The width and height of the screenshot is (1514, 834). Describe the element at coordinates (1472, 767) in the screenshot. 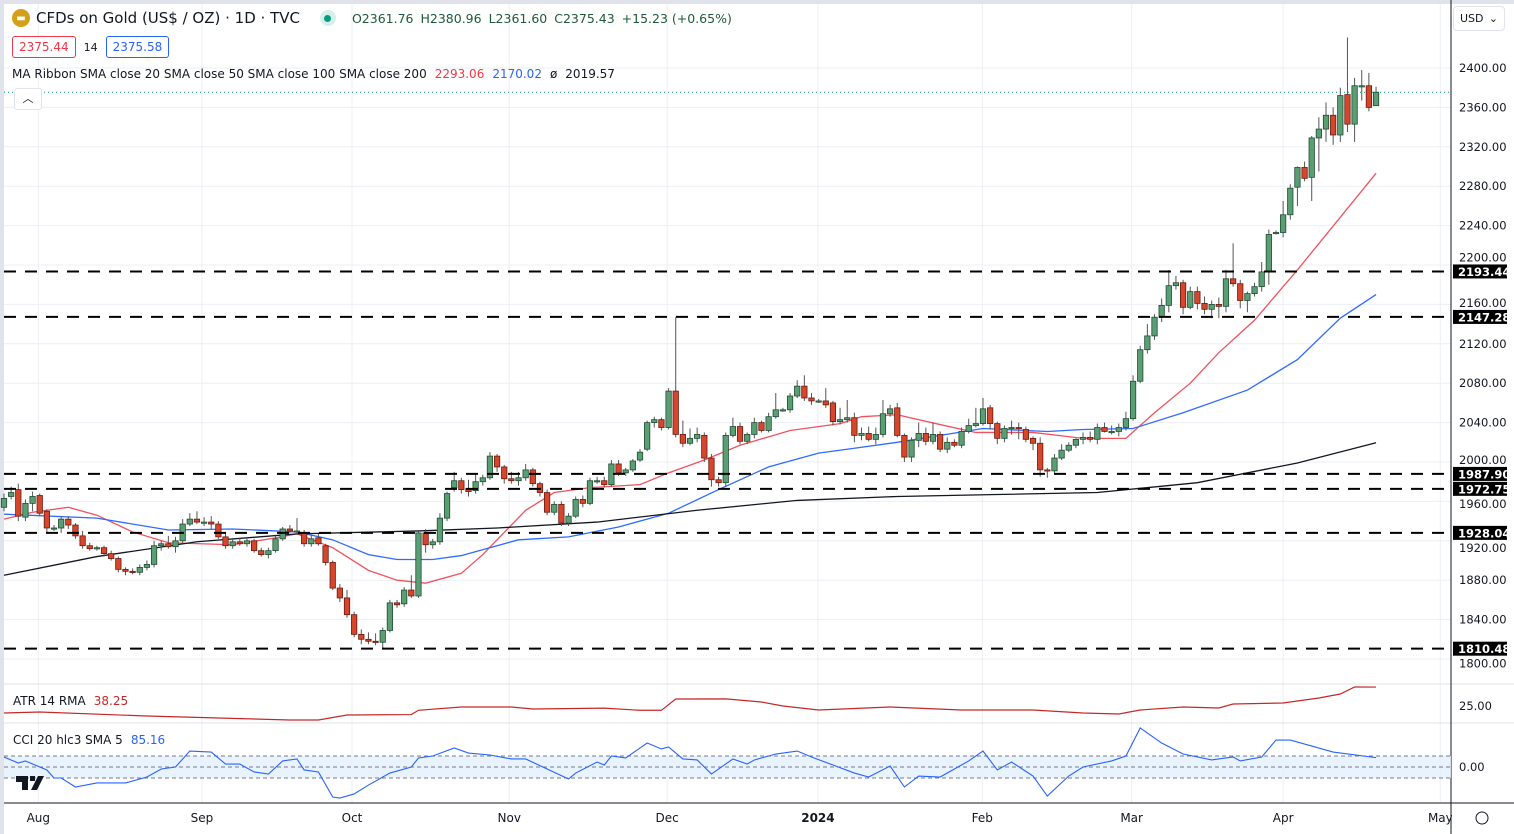

I see `cci-axis-label: 0.00` at that location.